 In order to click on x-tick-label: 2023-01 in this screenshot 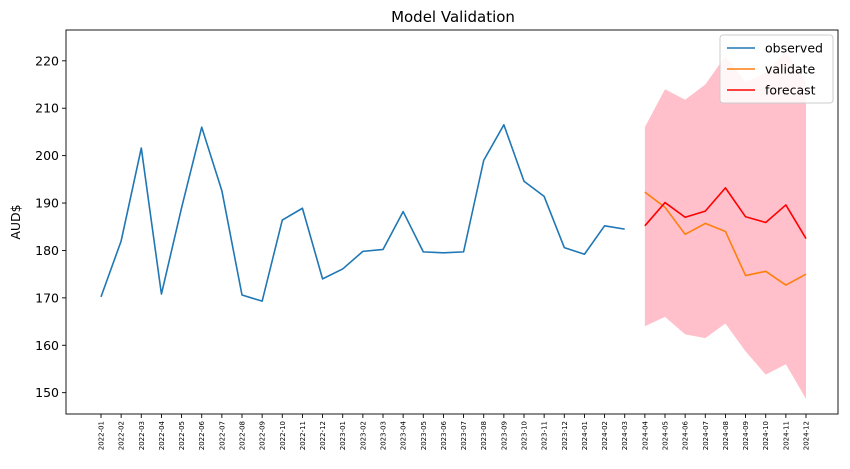, I will do `click(343, 435)`.